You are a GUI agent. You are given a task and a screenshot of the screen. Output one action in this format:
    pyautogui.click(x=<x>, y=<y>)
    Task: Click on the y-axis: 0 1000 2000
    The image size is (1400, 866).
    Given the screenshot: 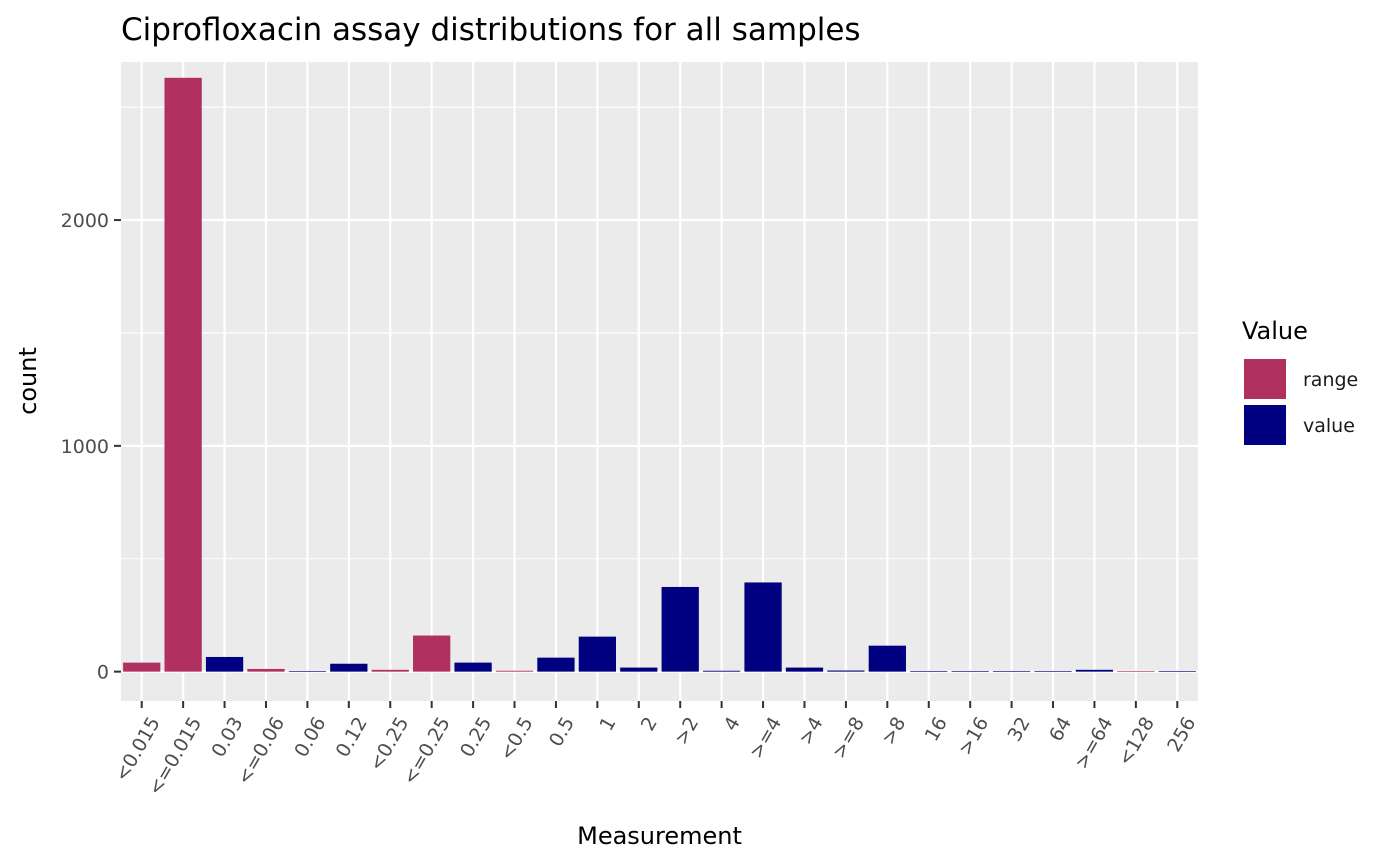 What is the action you would take?
    pyautogui.click(x=91, y=447)
    